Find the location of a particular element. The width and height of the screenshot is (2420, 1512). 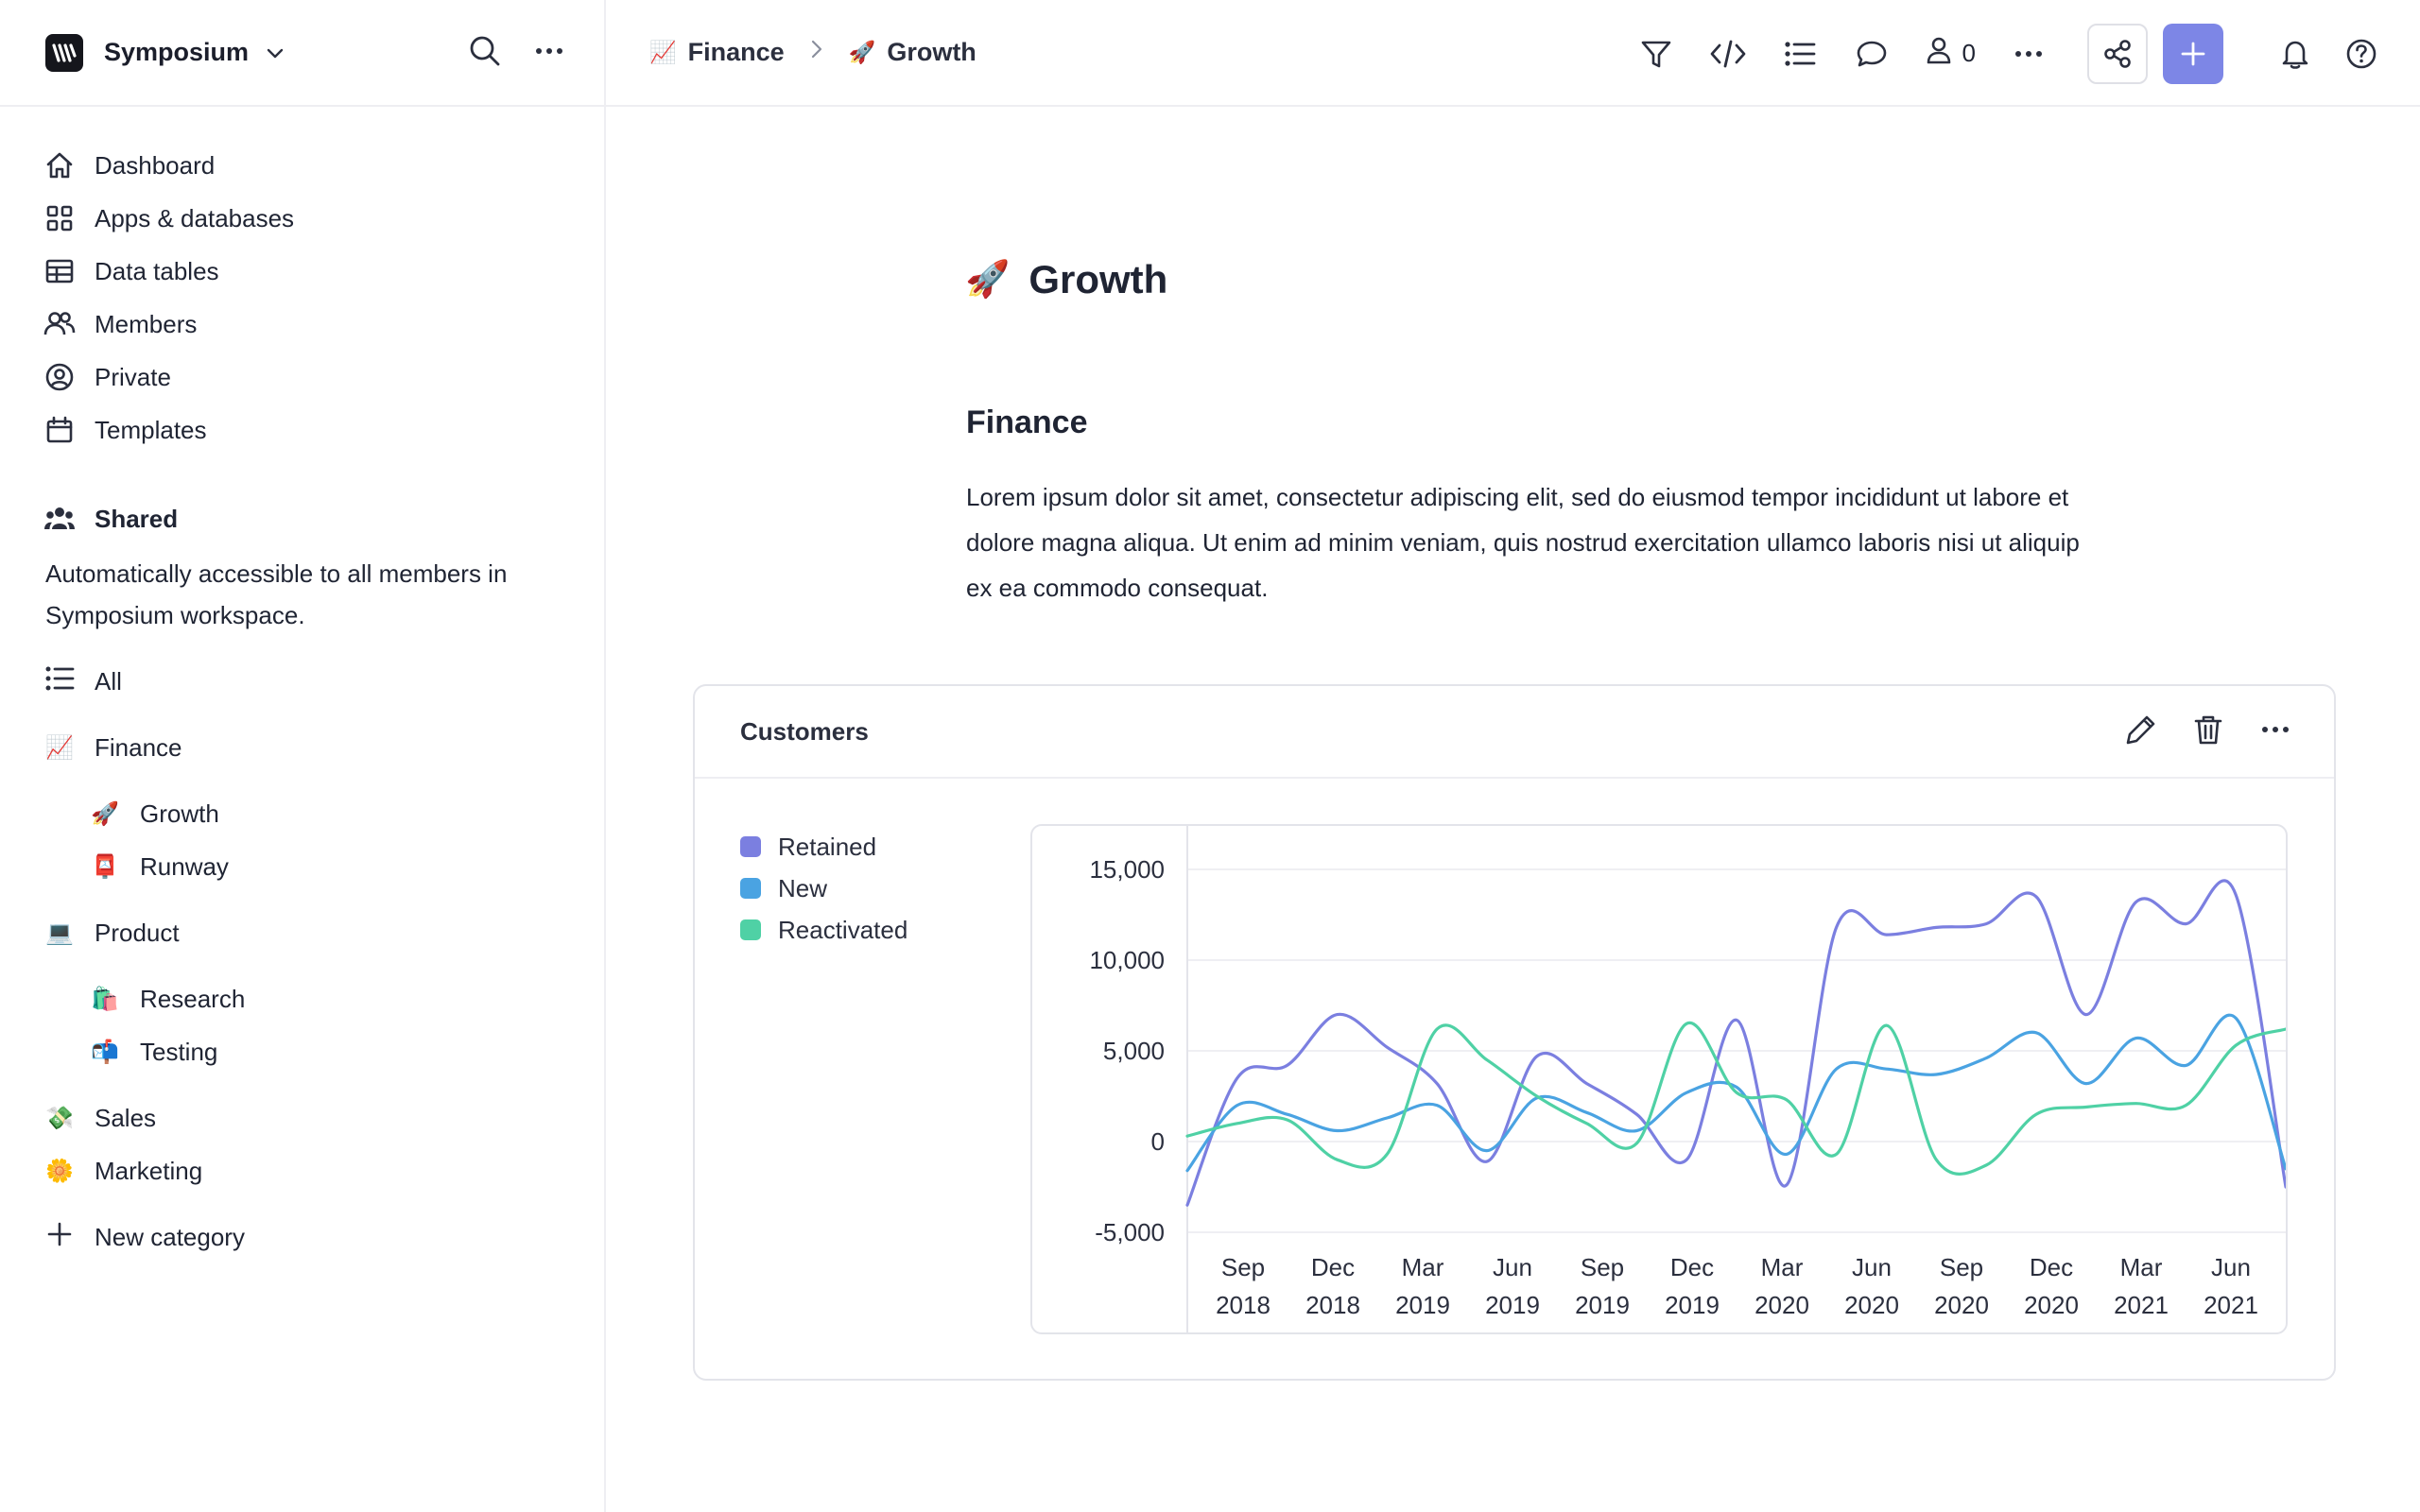

tree-item-all: All is located at coordinates (302, 681).